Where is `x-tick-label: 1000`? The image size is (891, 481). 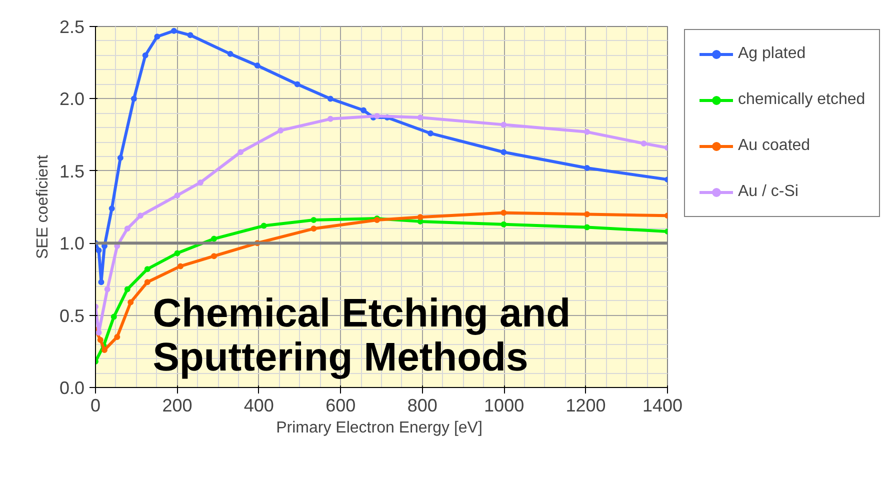
x-tick-label: 1000 is located at coordinates (504, 406).